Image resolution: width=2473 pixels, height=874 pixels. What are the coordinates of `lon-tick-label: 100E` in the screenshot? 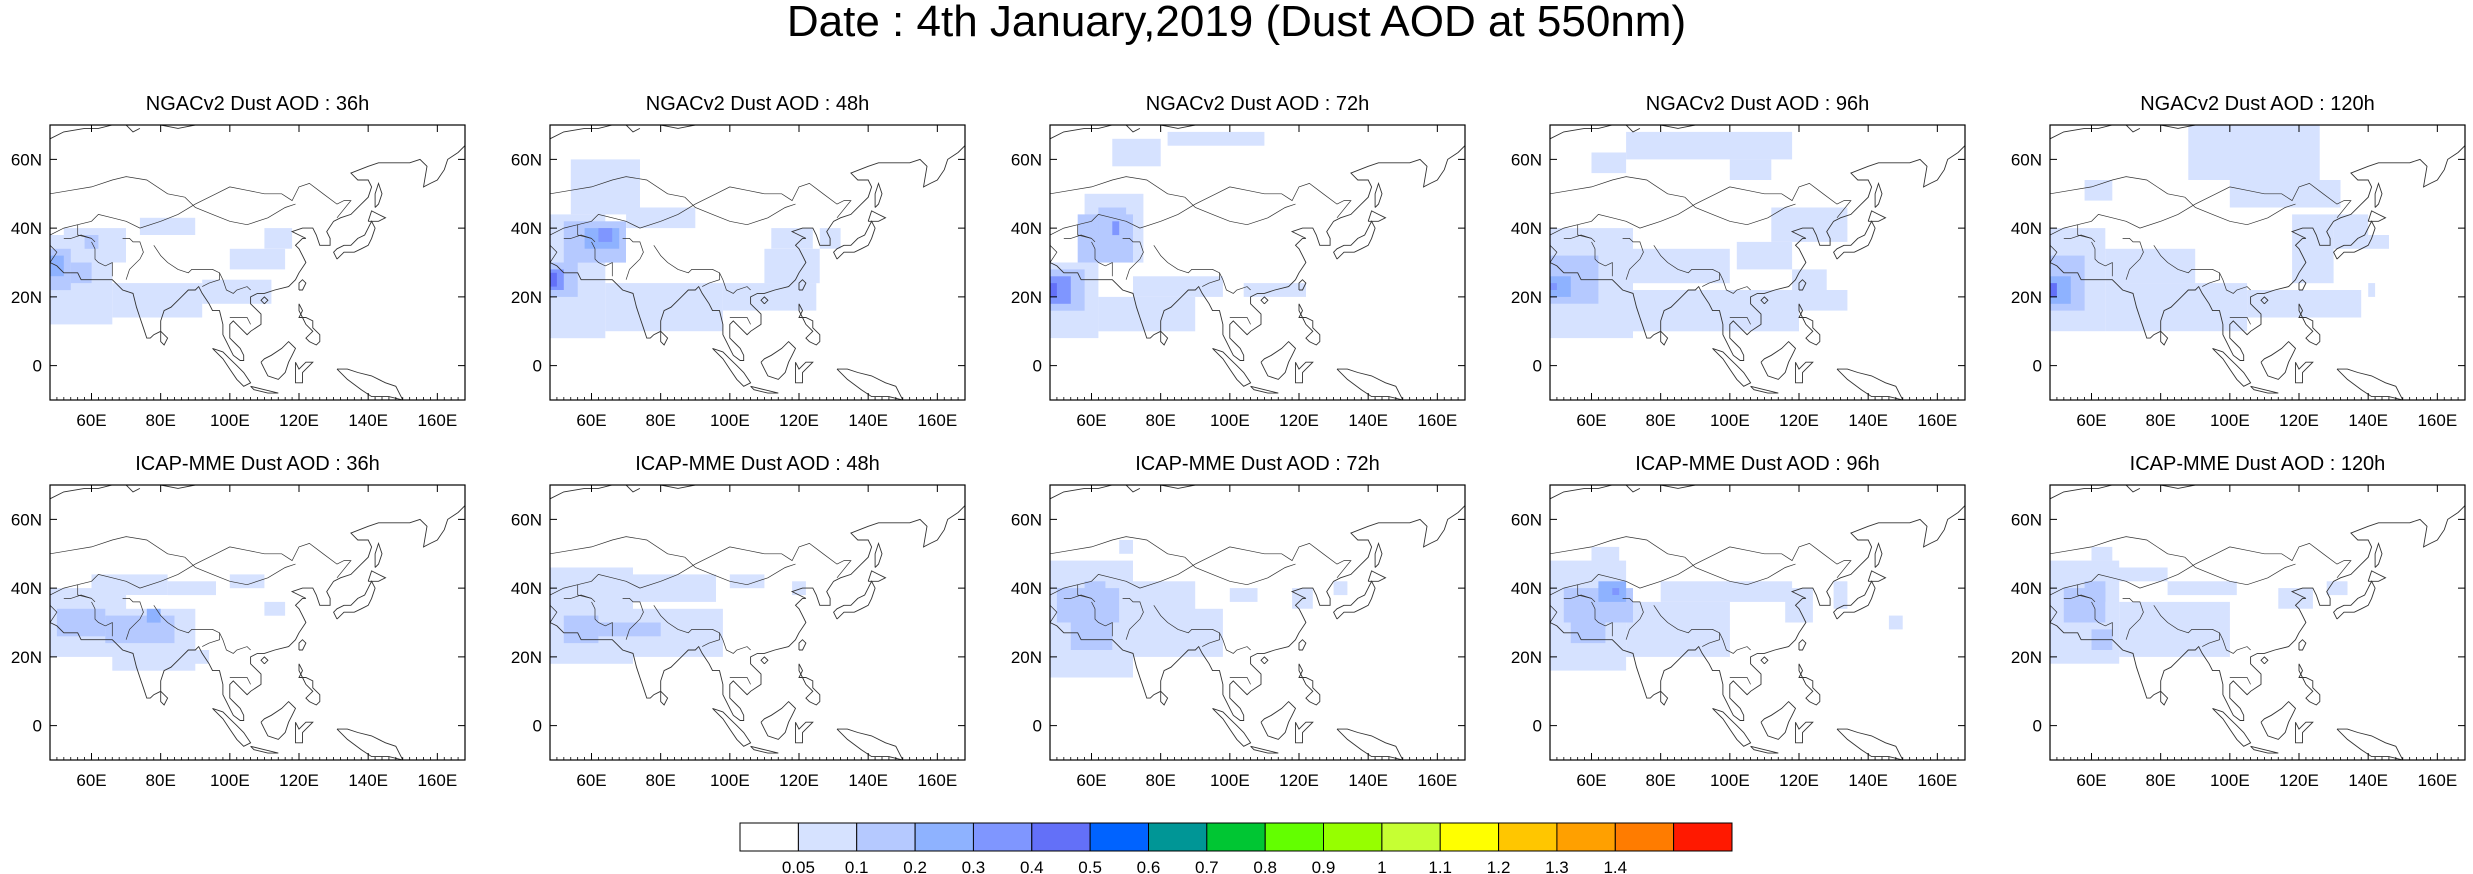 It's located at (2230, 420).